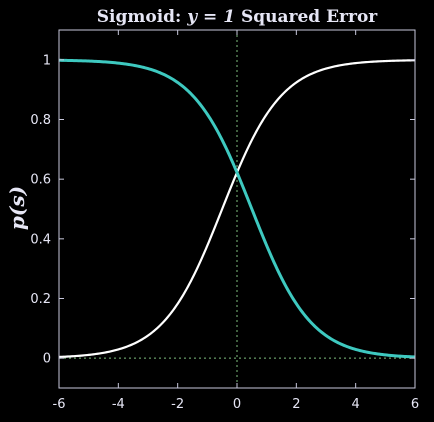  Describe the element at coordinates (47, 359) in the screenshot. I see `y-tick-label-0: 0` at that location.